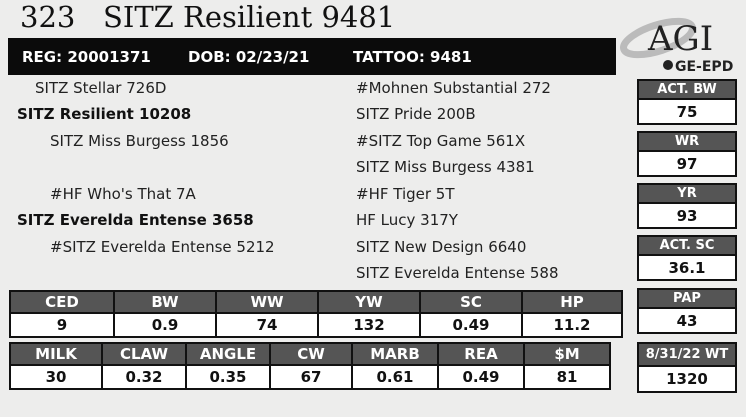 This screenshot has height=417, width=746. What do you see at coordinates (228, 354) in the screenshot?
I see `epd-header-angle: ANGLE` at bounding box center [228, 354].